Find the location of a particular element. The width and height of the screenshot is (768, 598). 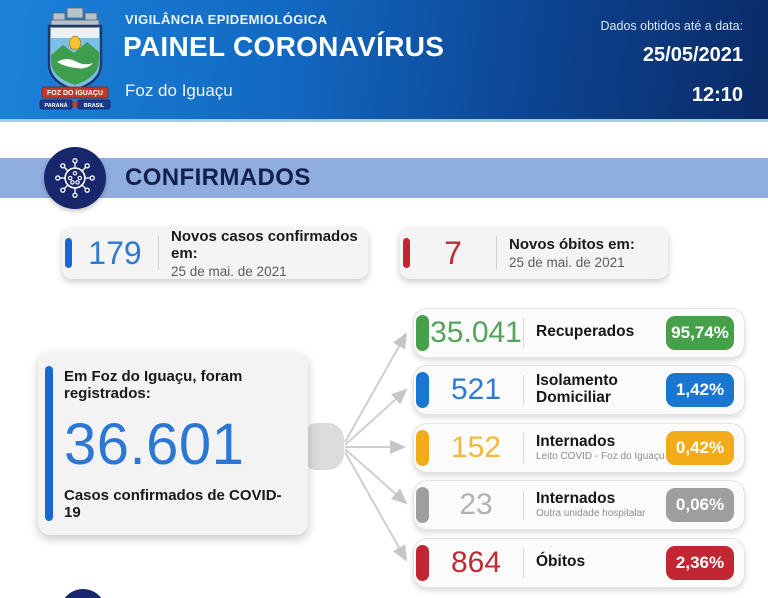

new-cases-date: 25 de mai. de 2021 is located at coordinates (229, 271).